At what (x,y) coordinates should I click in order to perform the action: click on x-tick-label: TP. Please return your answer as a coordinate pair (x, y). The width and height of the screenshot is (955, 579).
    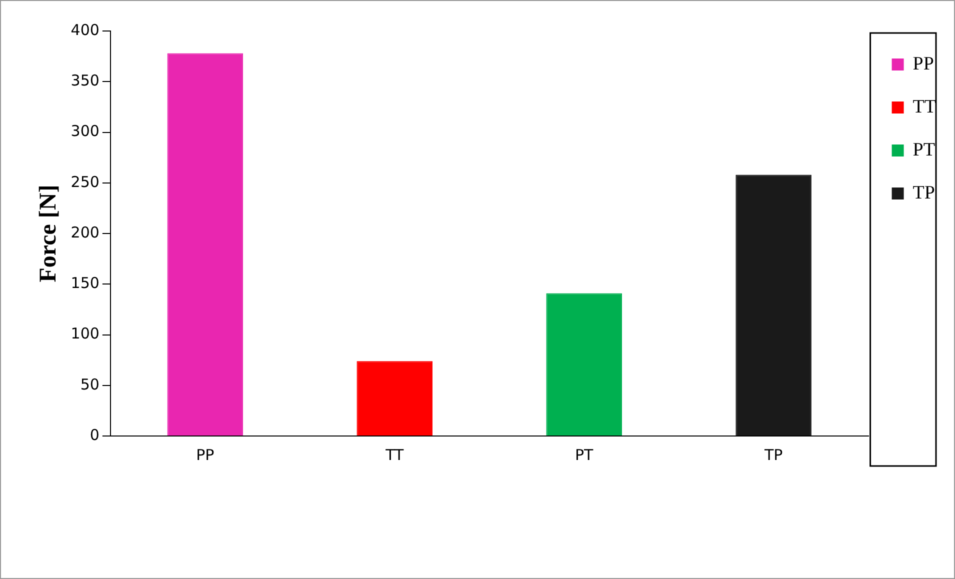
    Looking at the image, I should click on (773, 455).